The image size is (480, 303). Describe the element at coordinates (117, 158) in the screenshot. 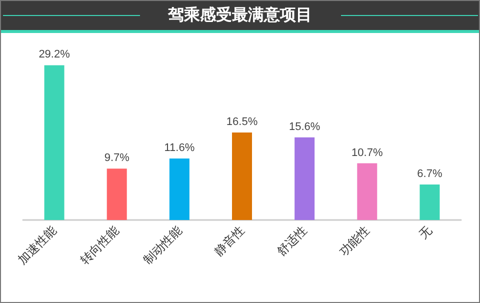

I see `data-label: 9.7%` at that location.